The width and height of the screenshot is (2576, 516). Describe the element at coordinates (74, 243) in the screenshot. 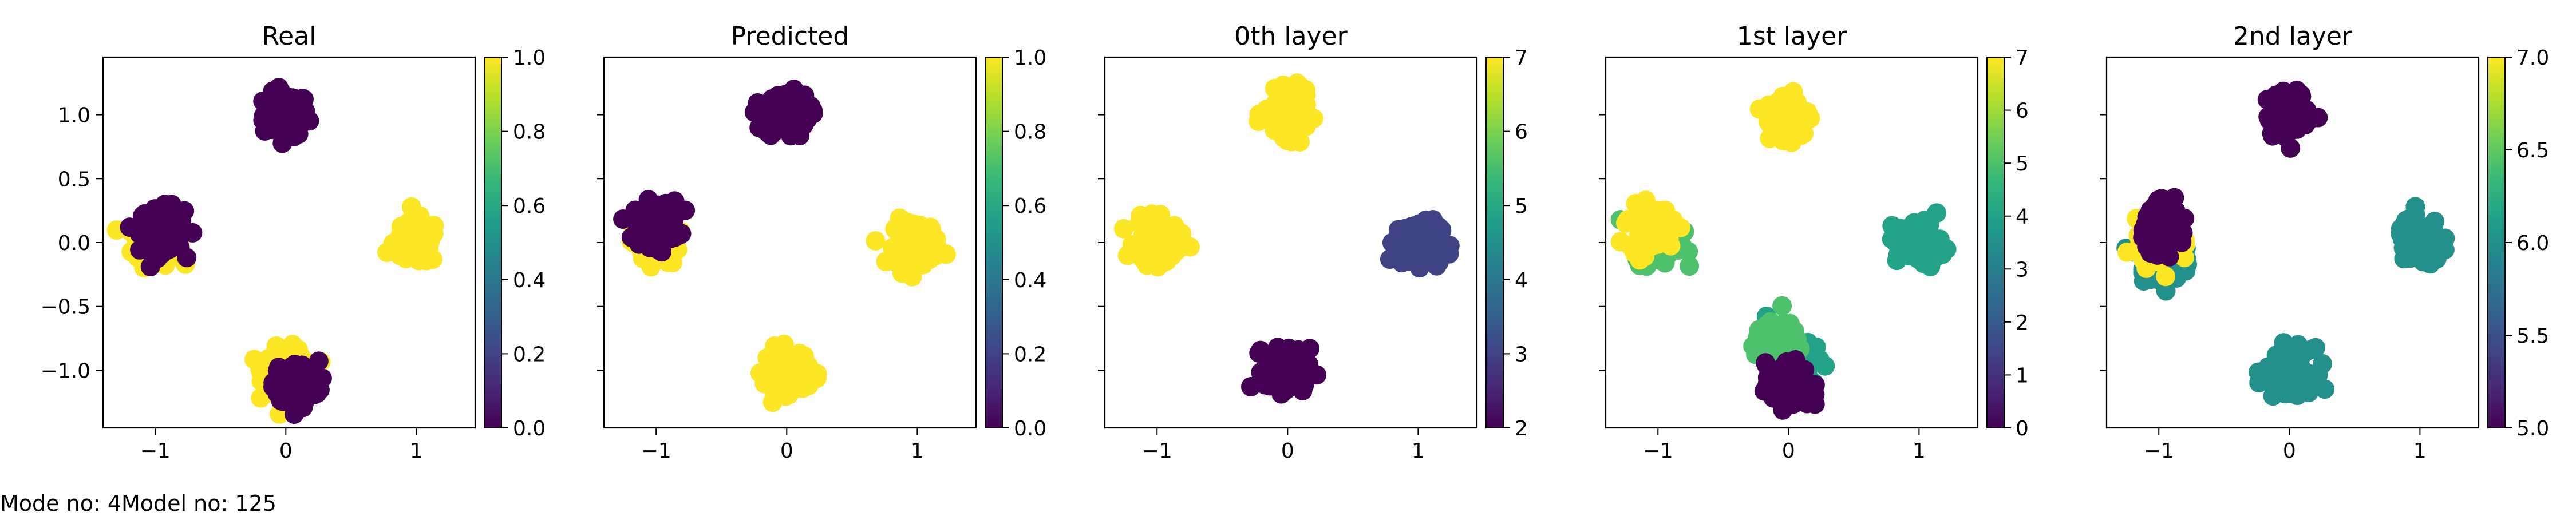

I see `y-tick-label: 0.0` at that location.